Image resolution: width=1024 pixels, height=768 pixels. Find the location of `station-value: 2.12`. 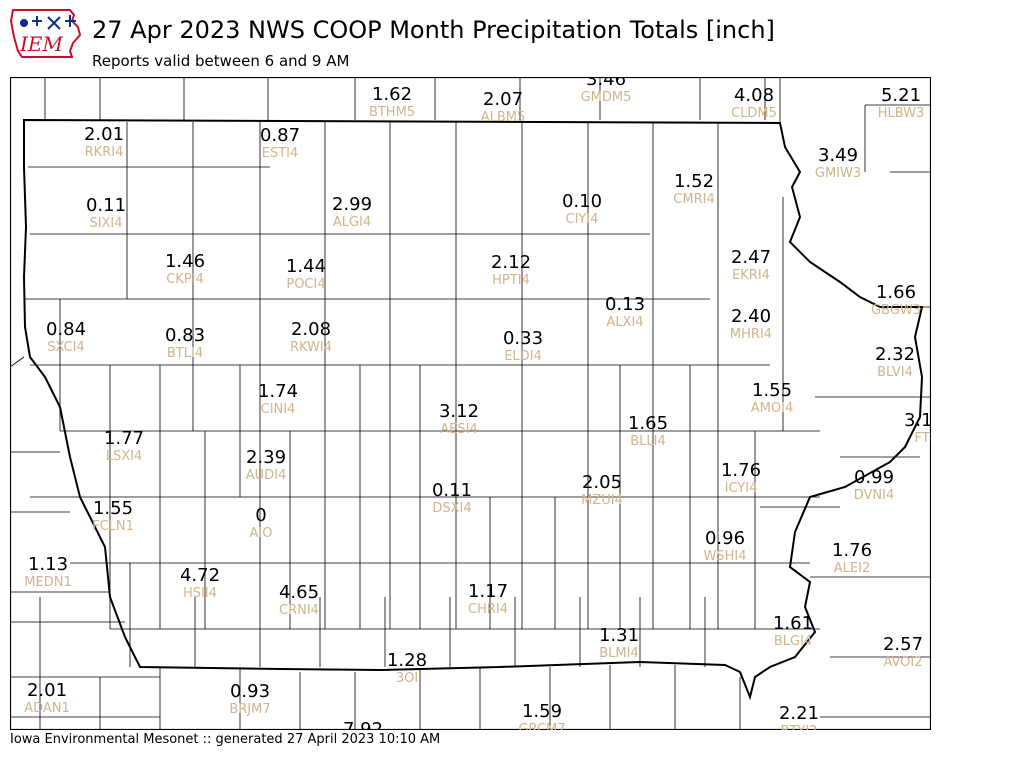

station-value: 2.12 is located at coordinates (511, 262).